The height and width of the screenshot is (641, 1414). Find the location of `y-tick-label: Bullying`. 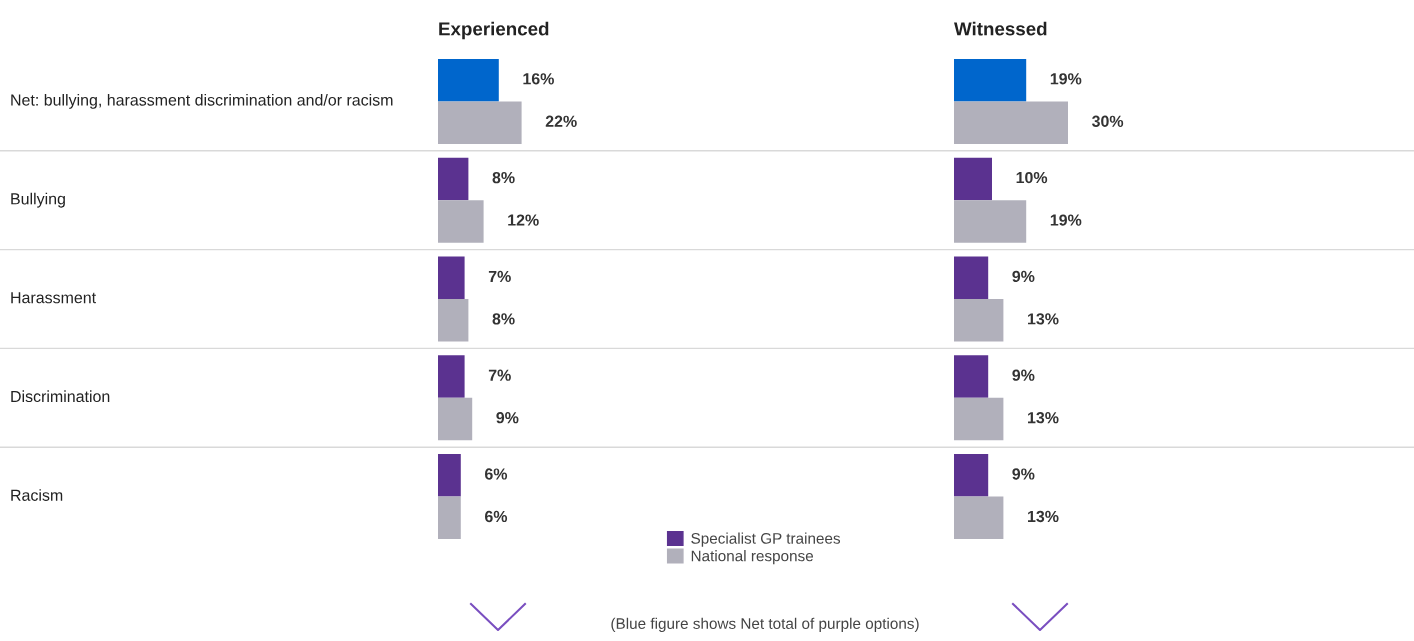

y-tick-label: Bullying is located at coordinates (38, 200).